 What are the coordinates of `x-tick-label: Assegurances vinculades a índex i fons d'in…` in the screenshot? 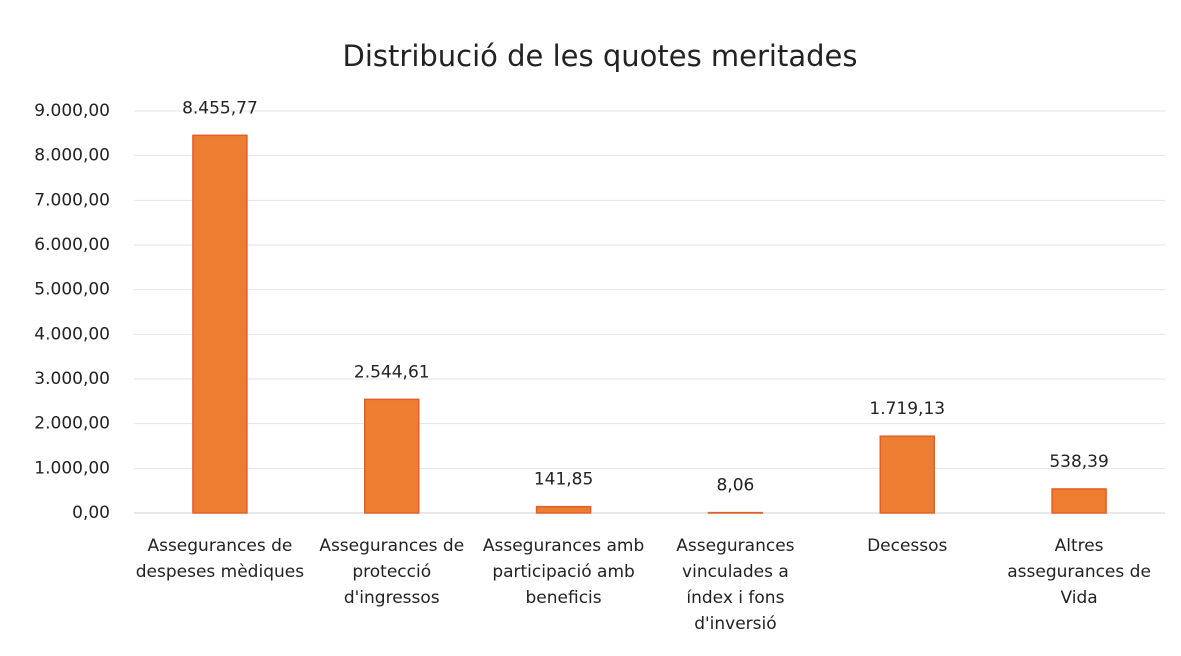 It's located at (735, 585).